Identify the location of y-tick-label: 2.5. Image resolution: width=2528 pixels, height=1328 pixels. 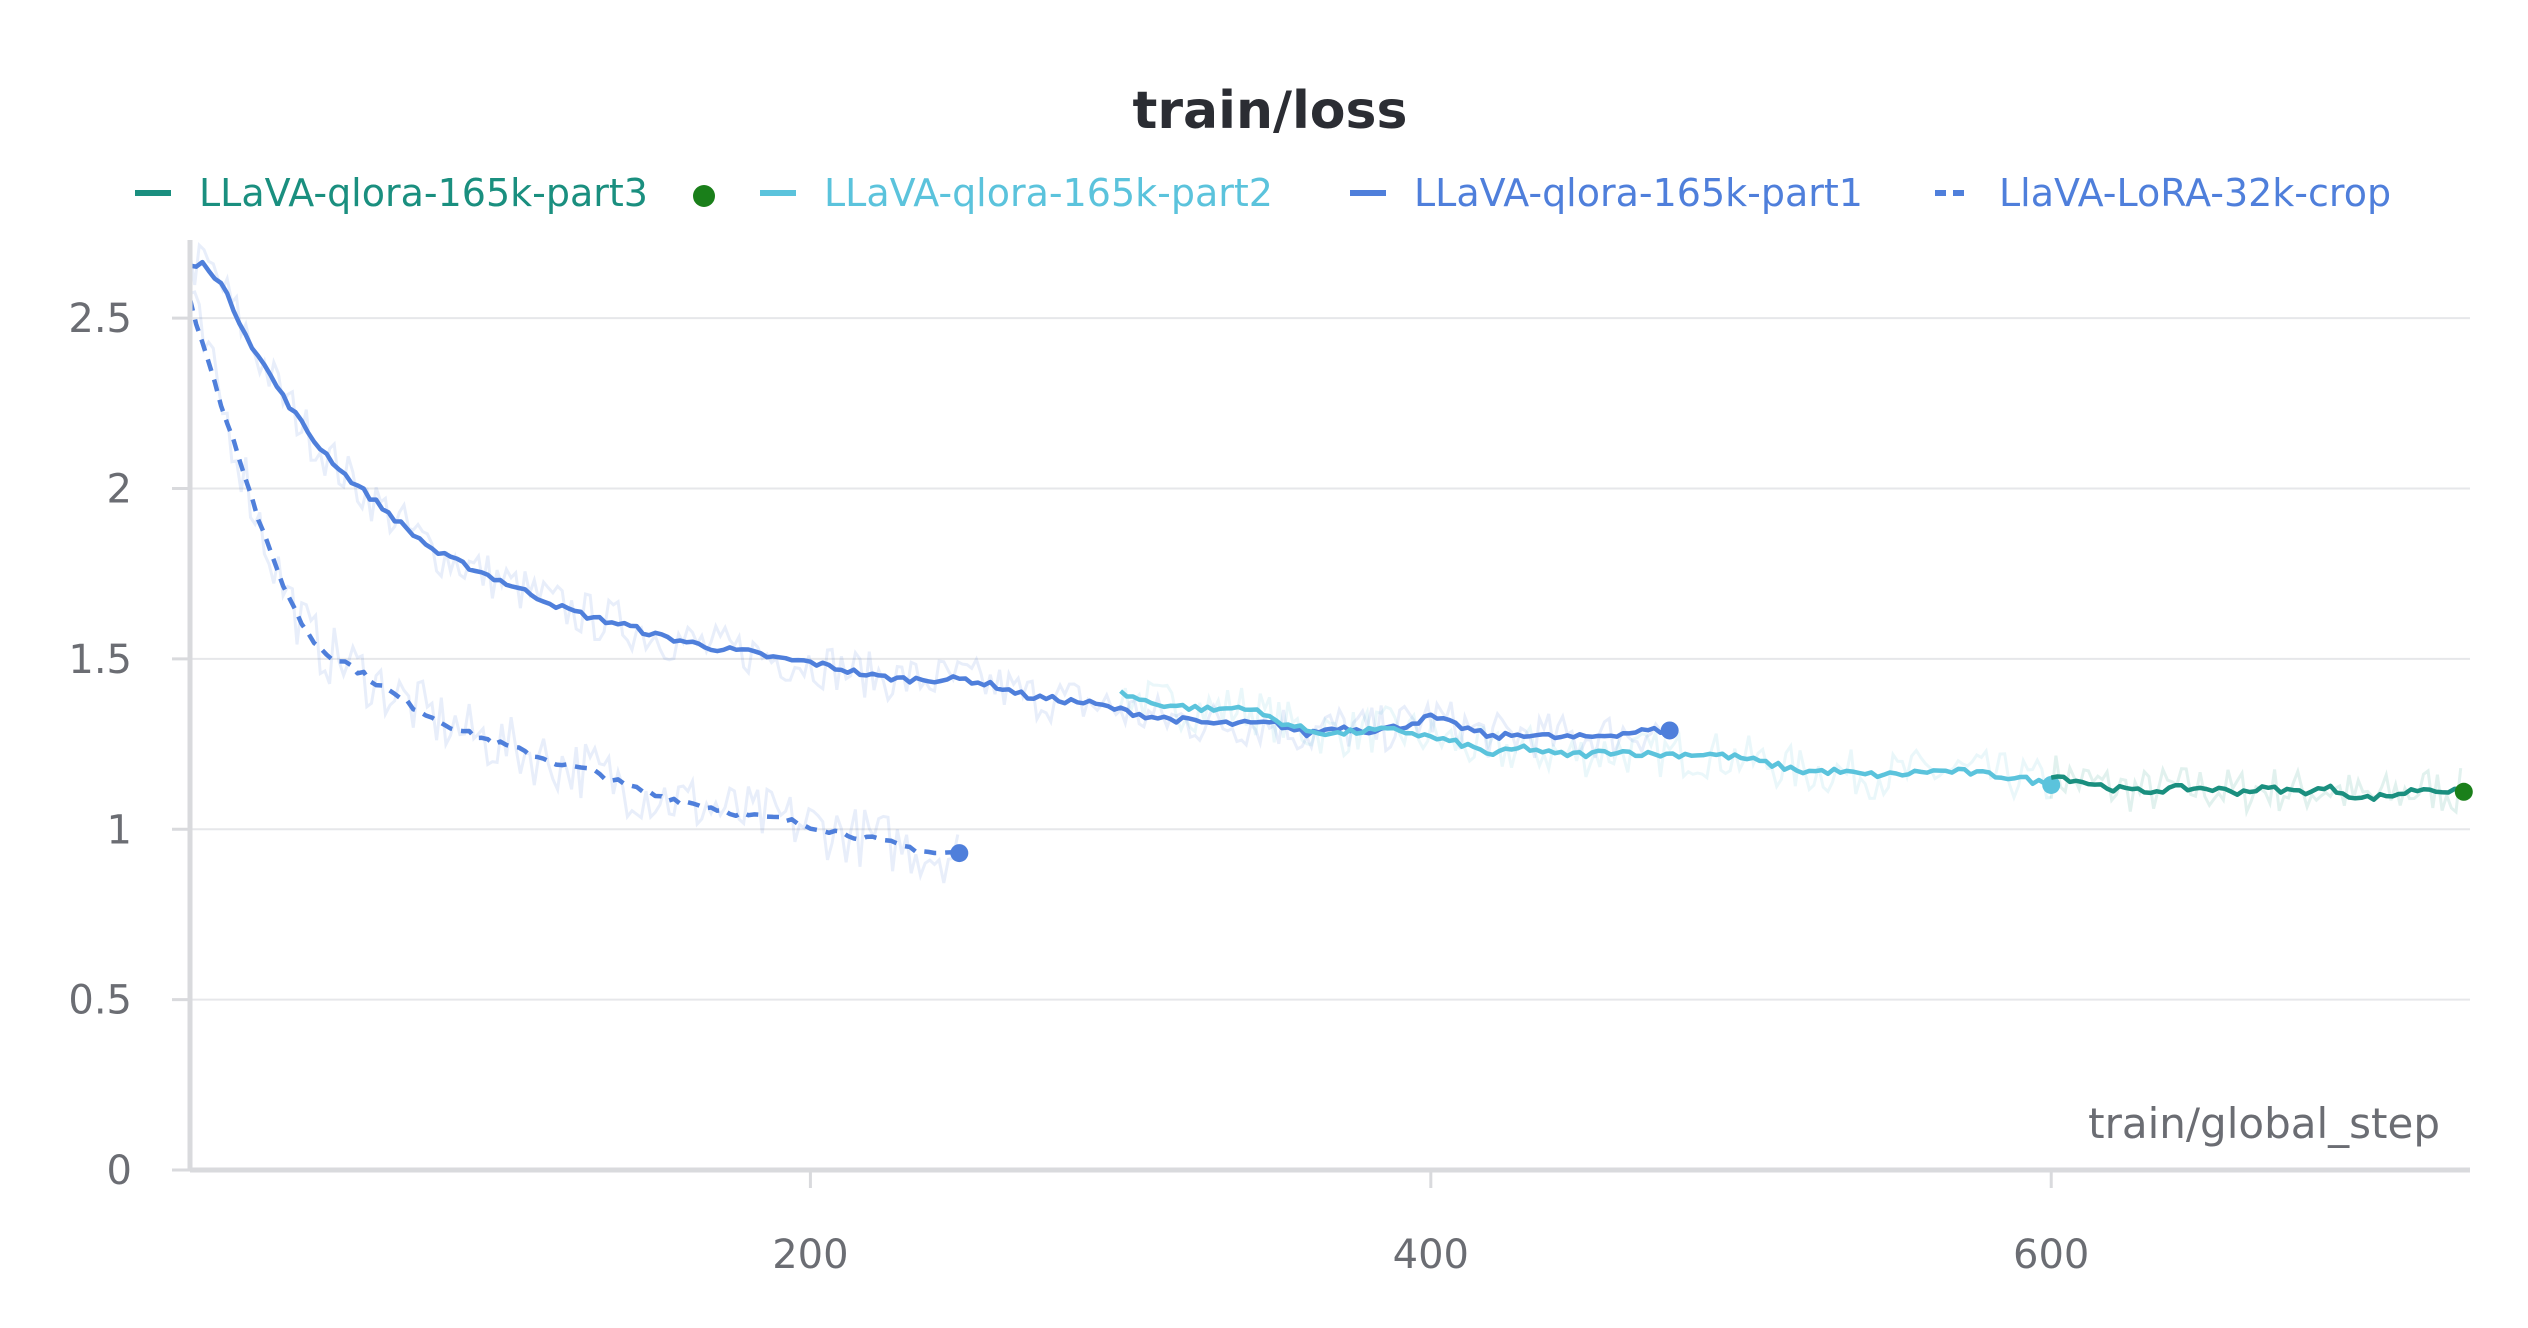
(100, 319).